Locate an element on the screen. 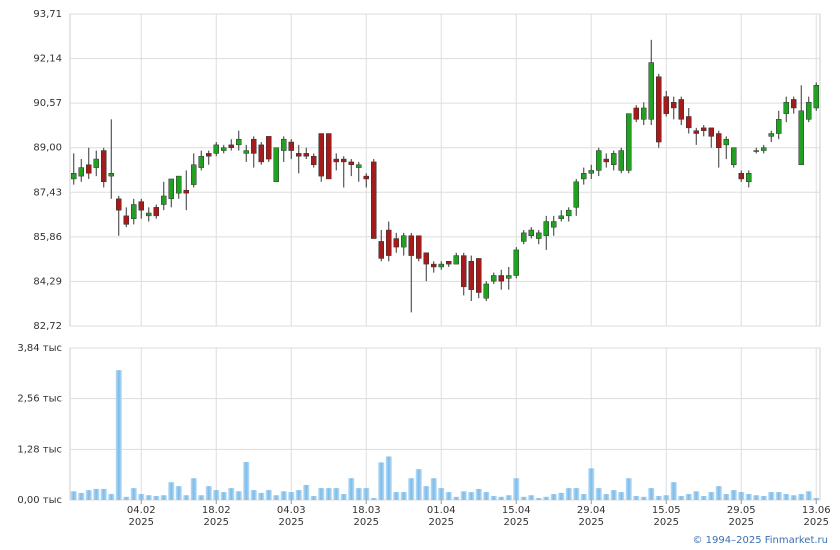  credit: © 1994–2025 Finmarket.ru is located at coordinates (760, 540).